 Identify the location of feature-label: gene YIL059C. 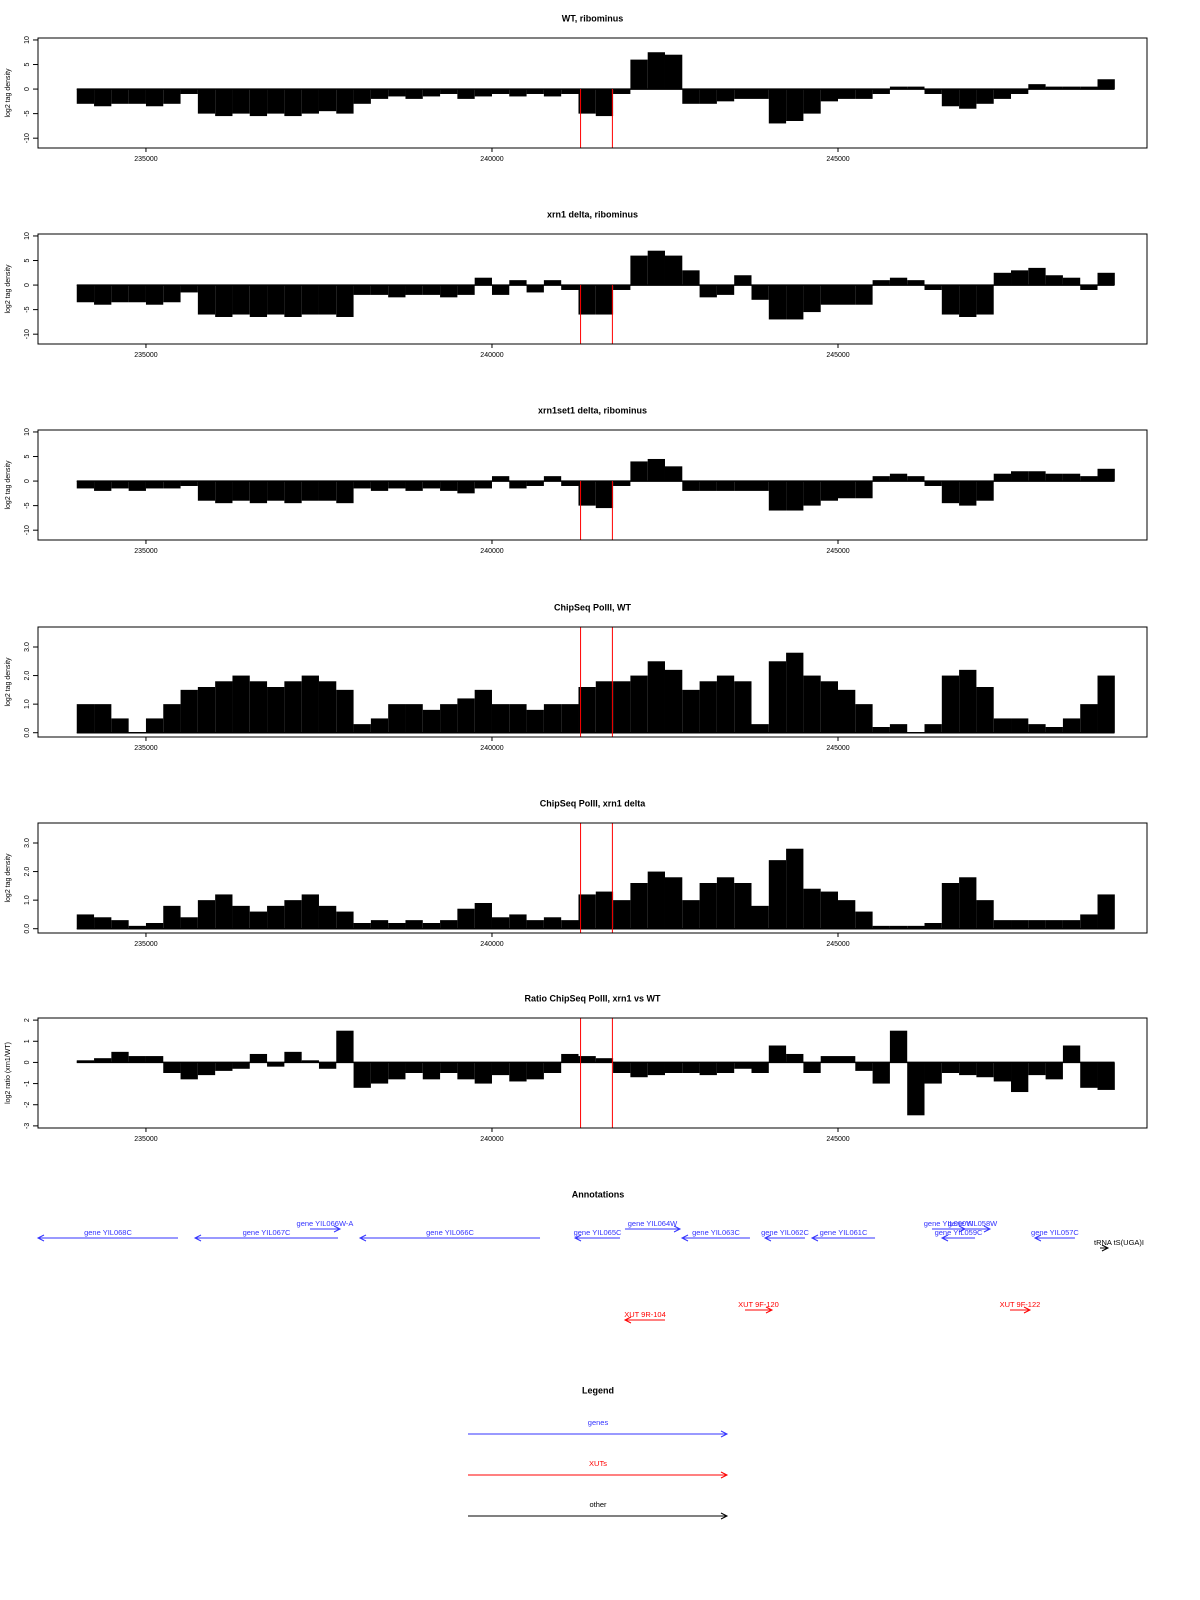
(959, 1232).